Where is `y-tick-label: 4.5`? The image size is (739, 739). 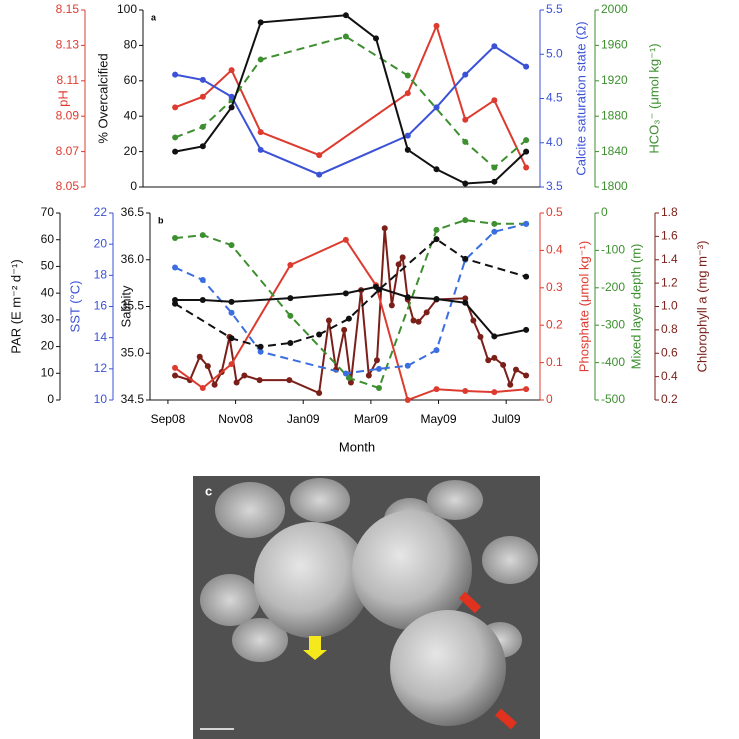
y-tick-label: 4.5 is located at coordinates (554, 98).